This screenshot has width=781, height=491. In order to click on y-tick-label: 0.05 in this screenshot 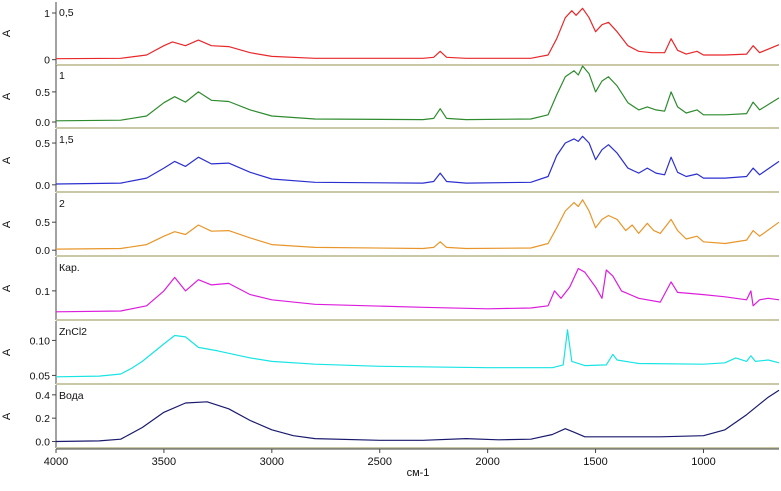, I will do `click(40, 376)`.